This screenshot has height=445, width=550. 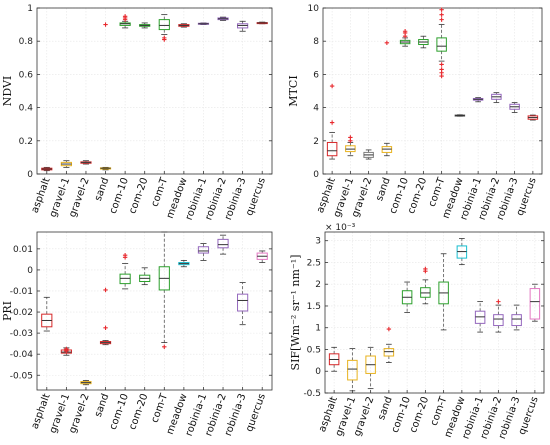 What do you see at coordinates (26, 42) in the screenshot?
I see `y-tick-label: 0.8` at bounding box center [26, 42].